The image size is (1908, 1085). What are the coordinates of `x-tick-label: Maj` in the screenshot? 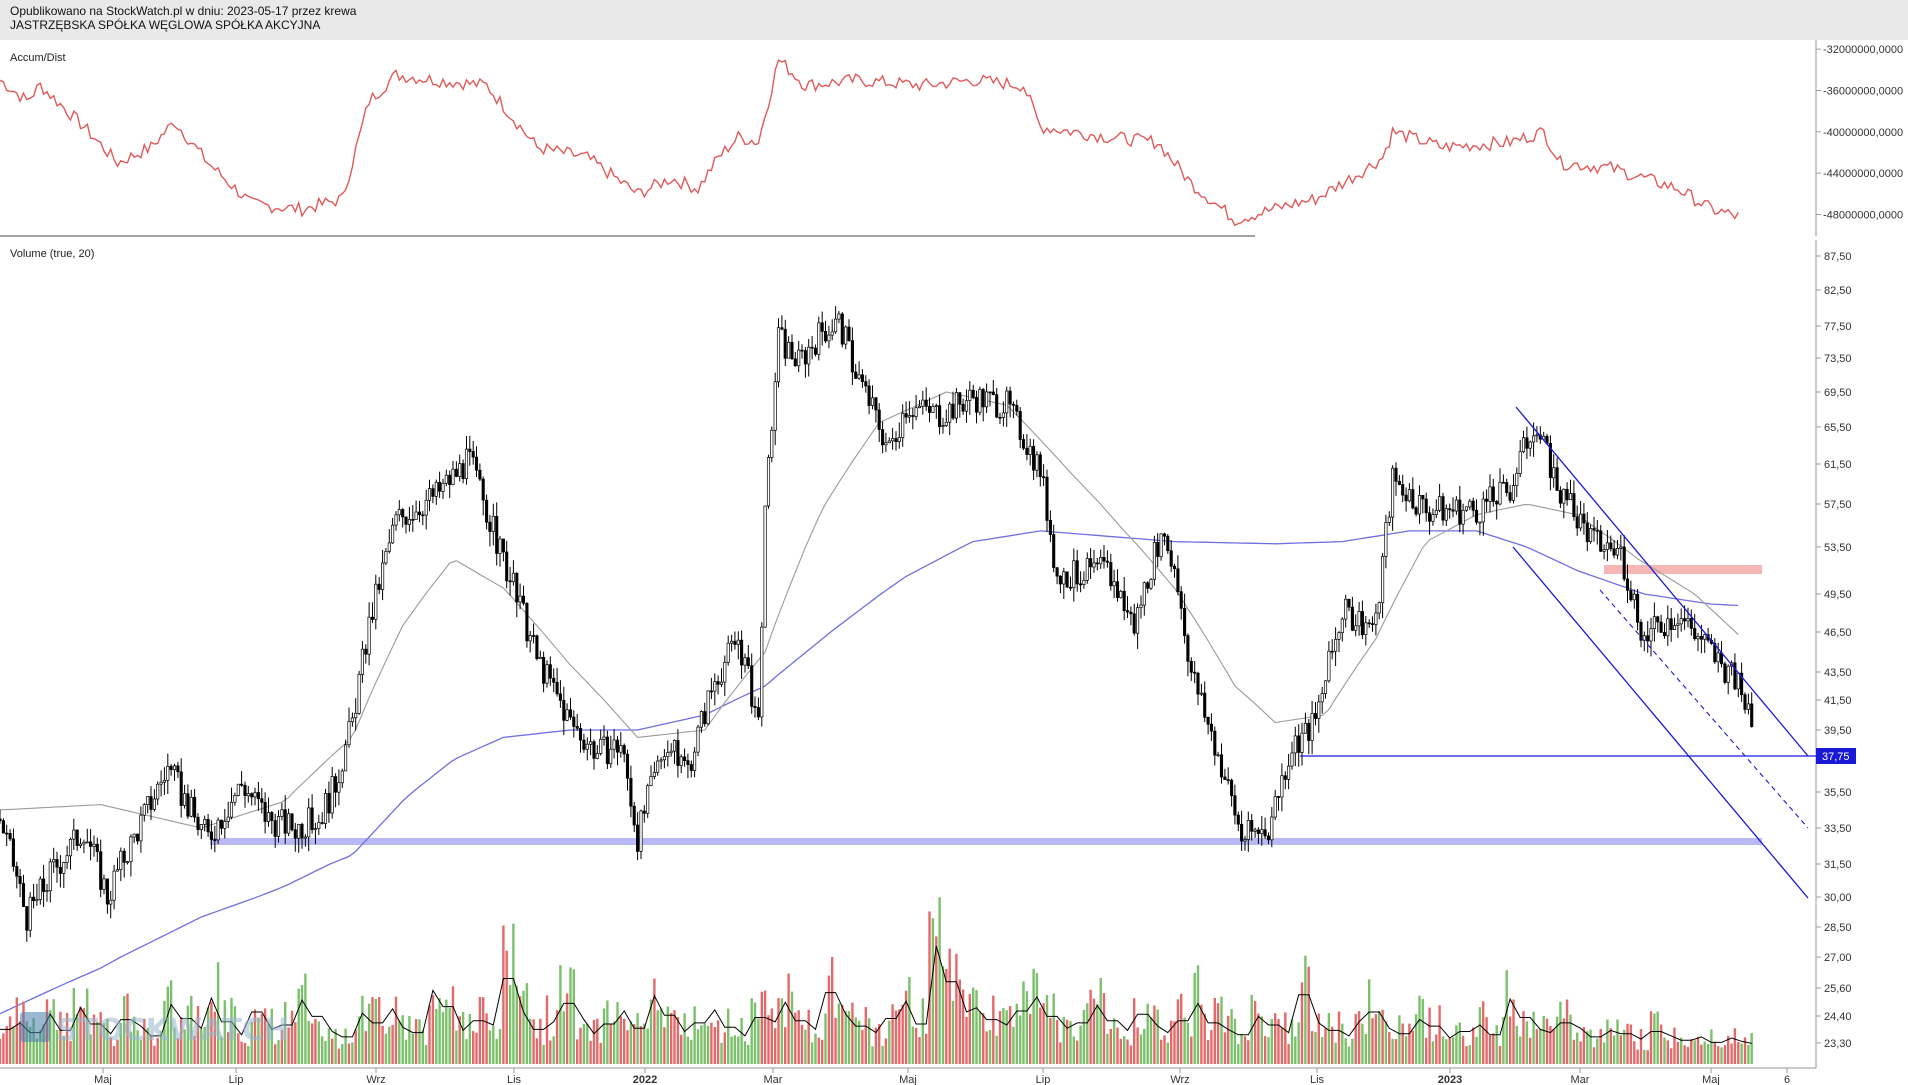 It's located at (908, 1079).